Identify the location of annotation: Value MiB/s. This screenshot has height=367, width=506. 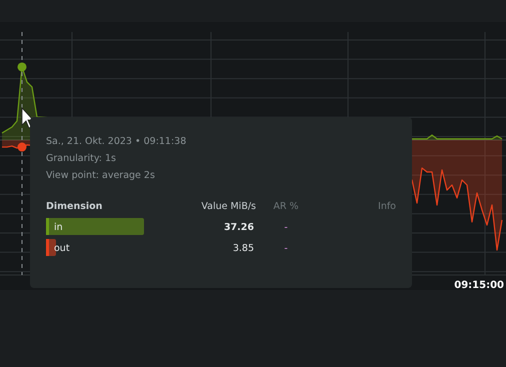
(228, 206).